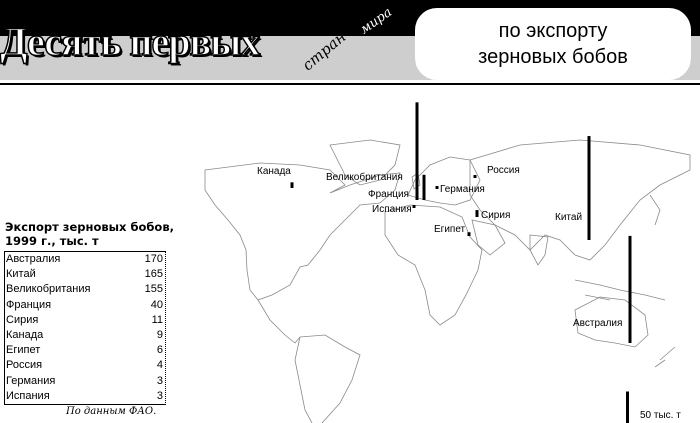 The width and height of the screenshot is (700, 423). What do you see at coordinates (488, 237) in the screenshot?
I see `arabia` at bounding box center [488, 237].